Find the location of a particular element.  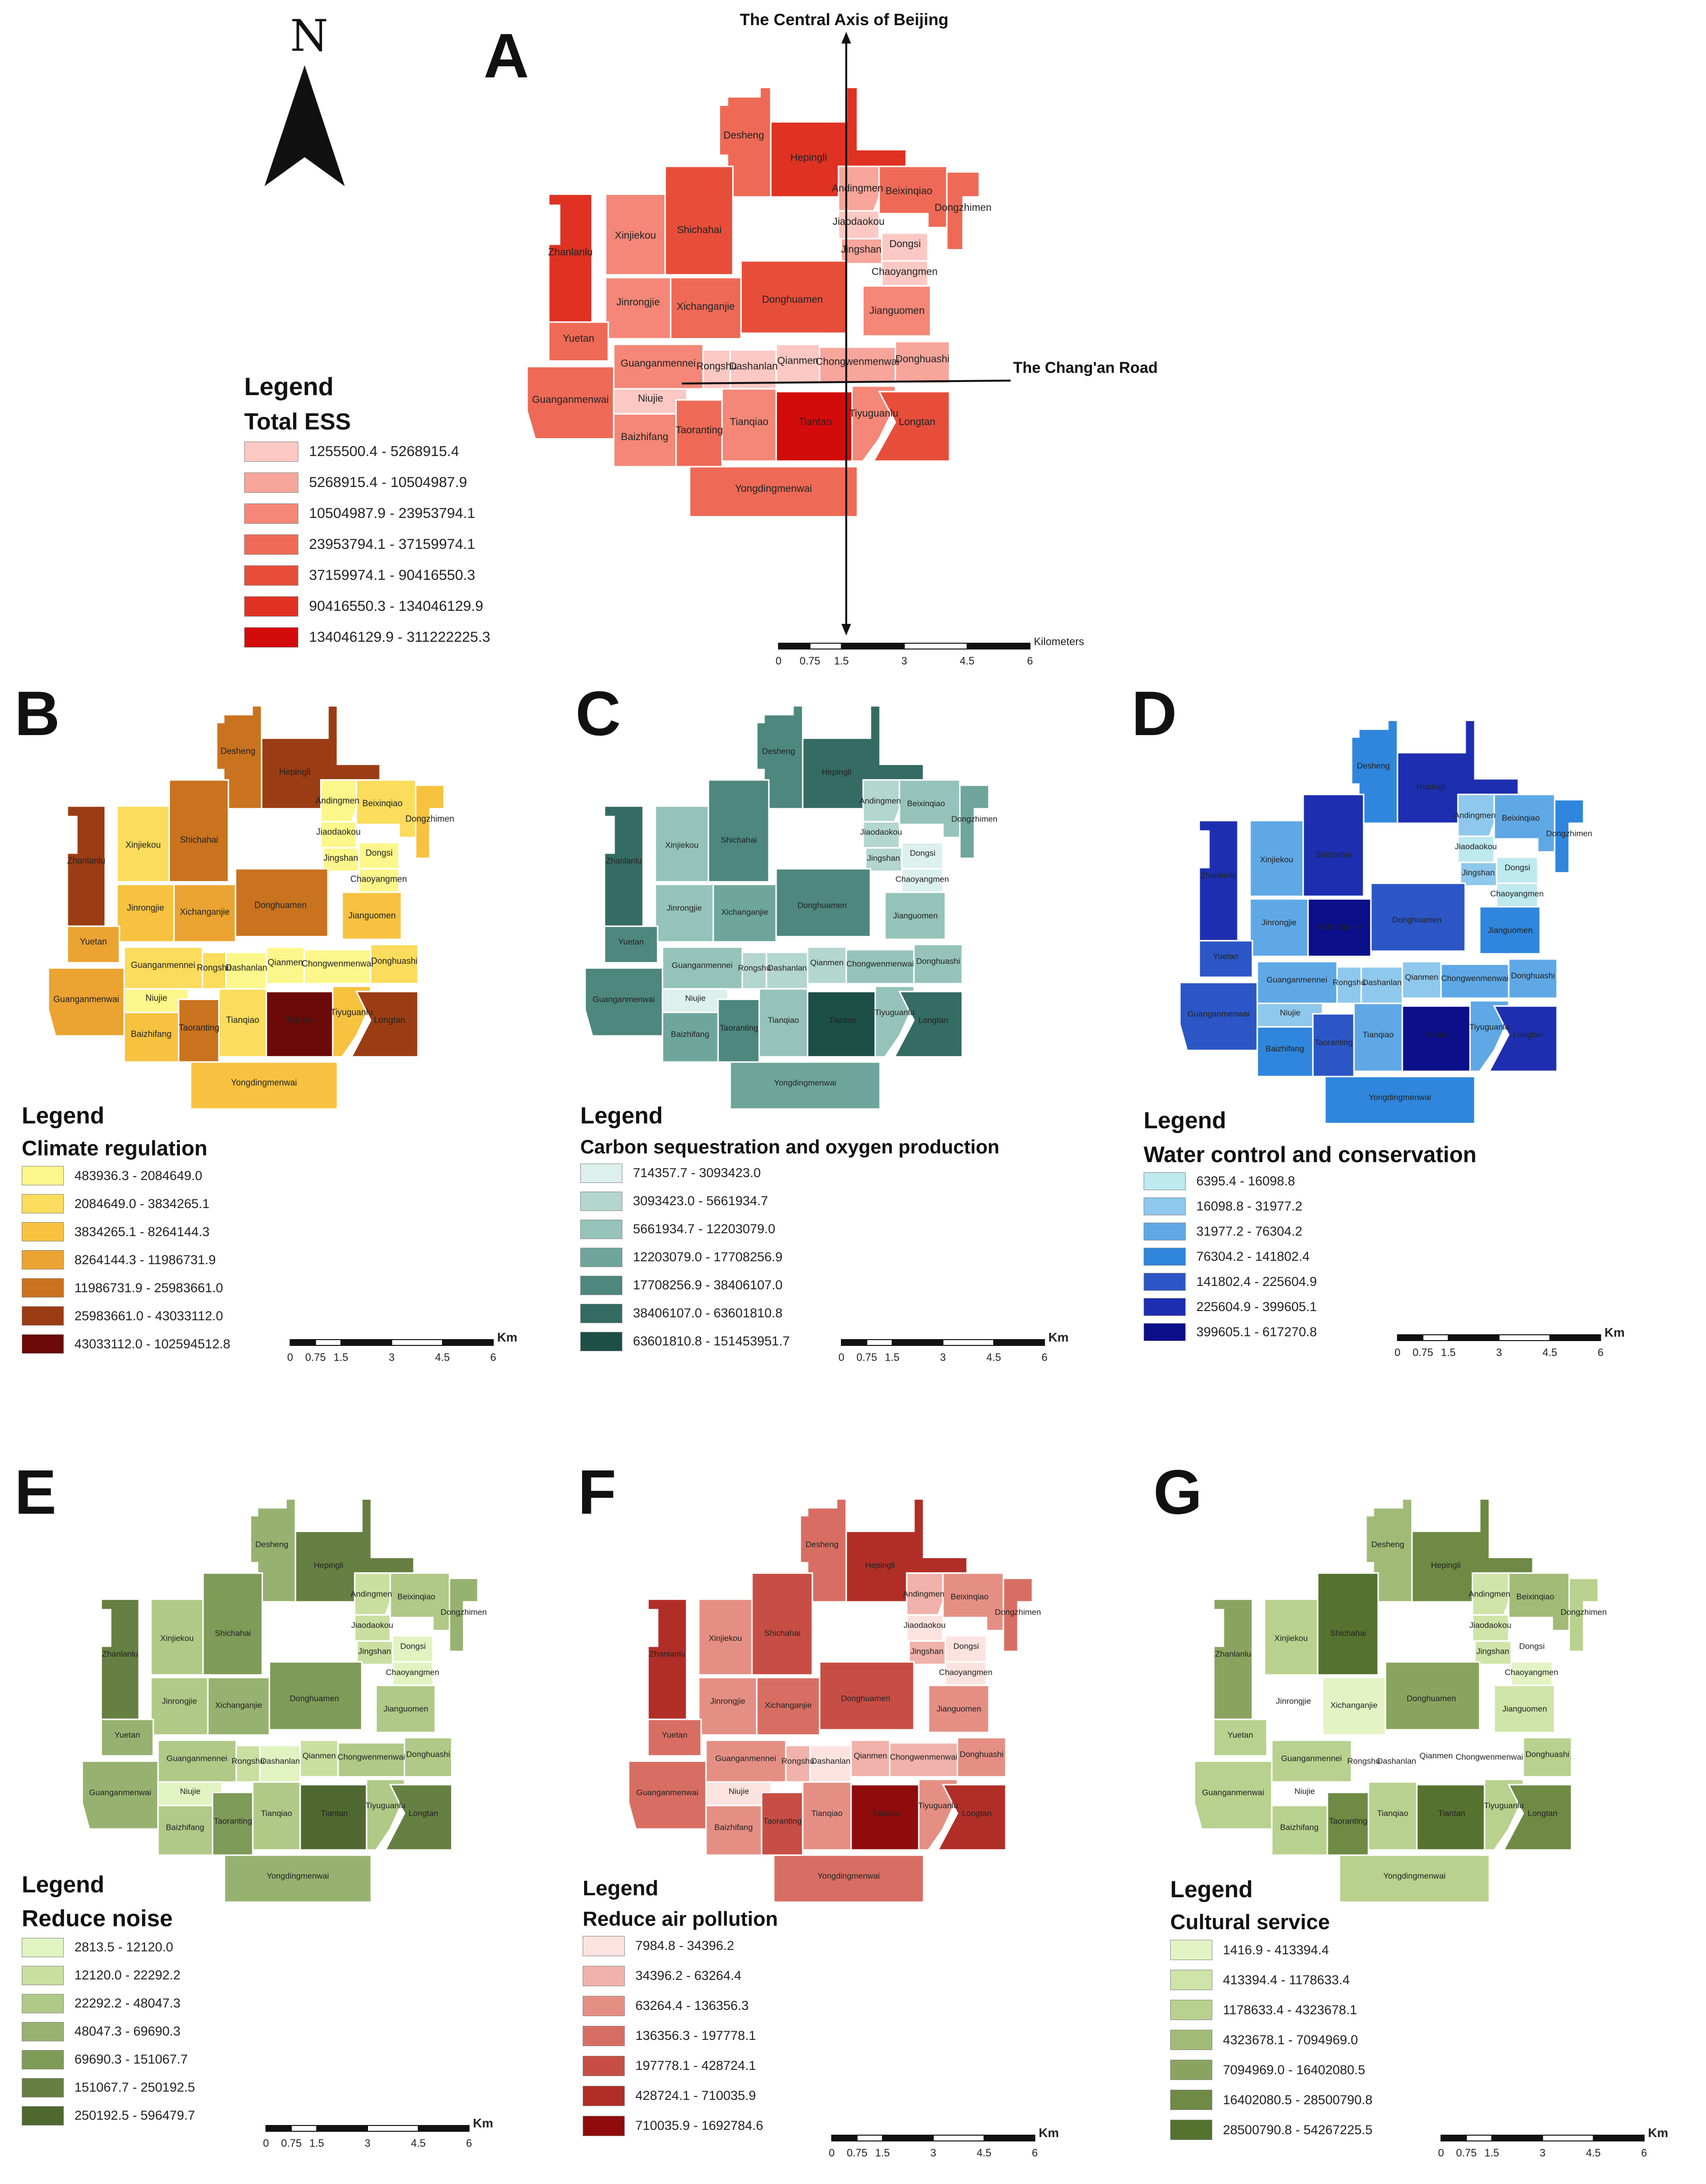

legend-label: 90416550.3 - 134046129.9 is located at coordinates (396, 606).